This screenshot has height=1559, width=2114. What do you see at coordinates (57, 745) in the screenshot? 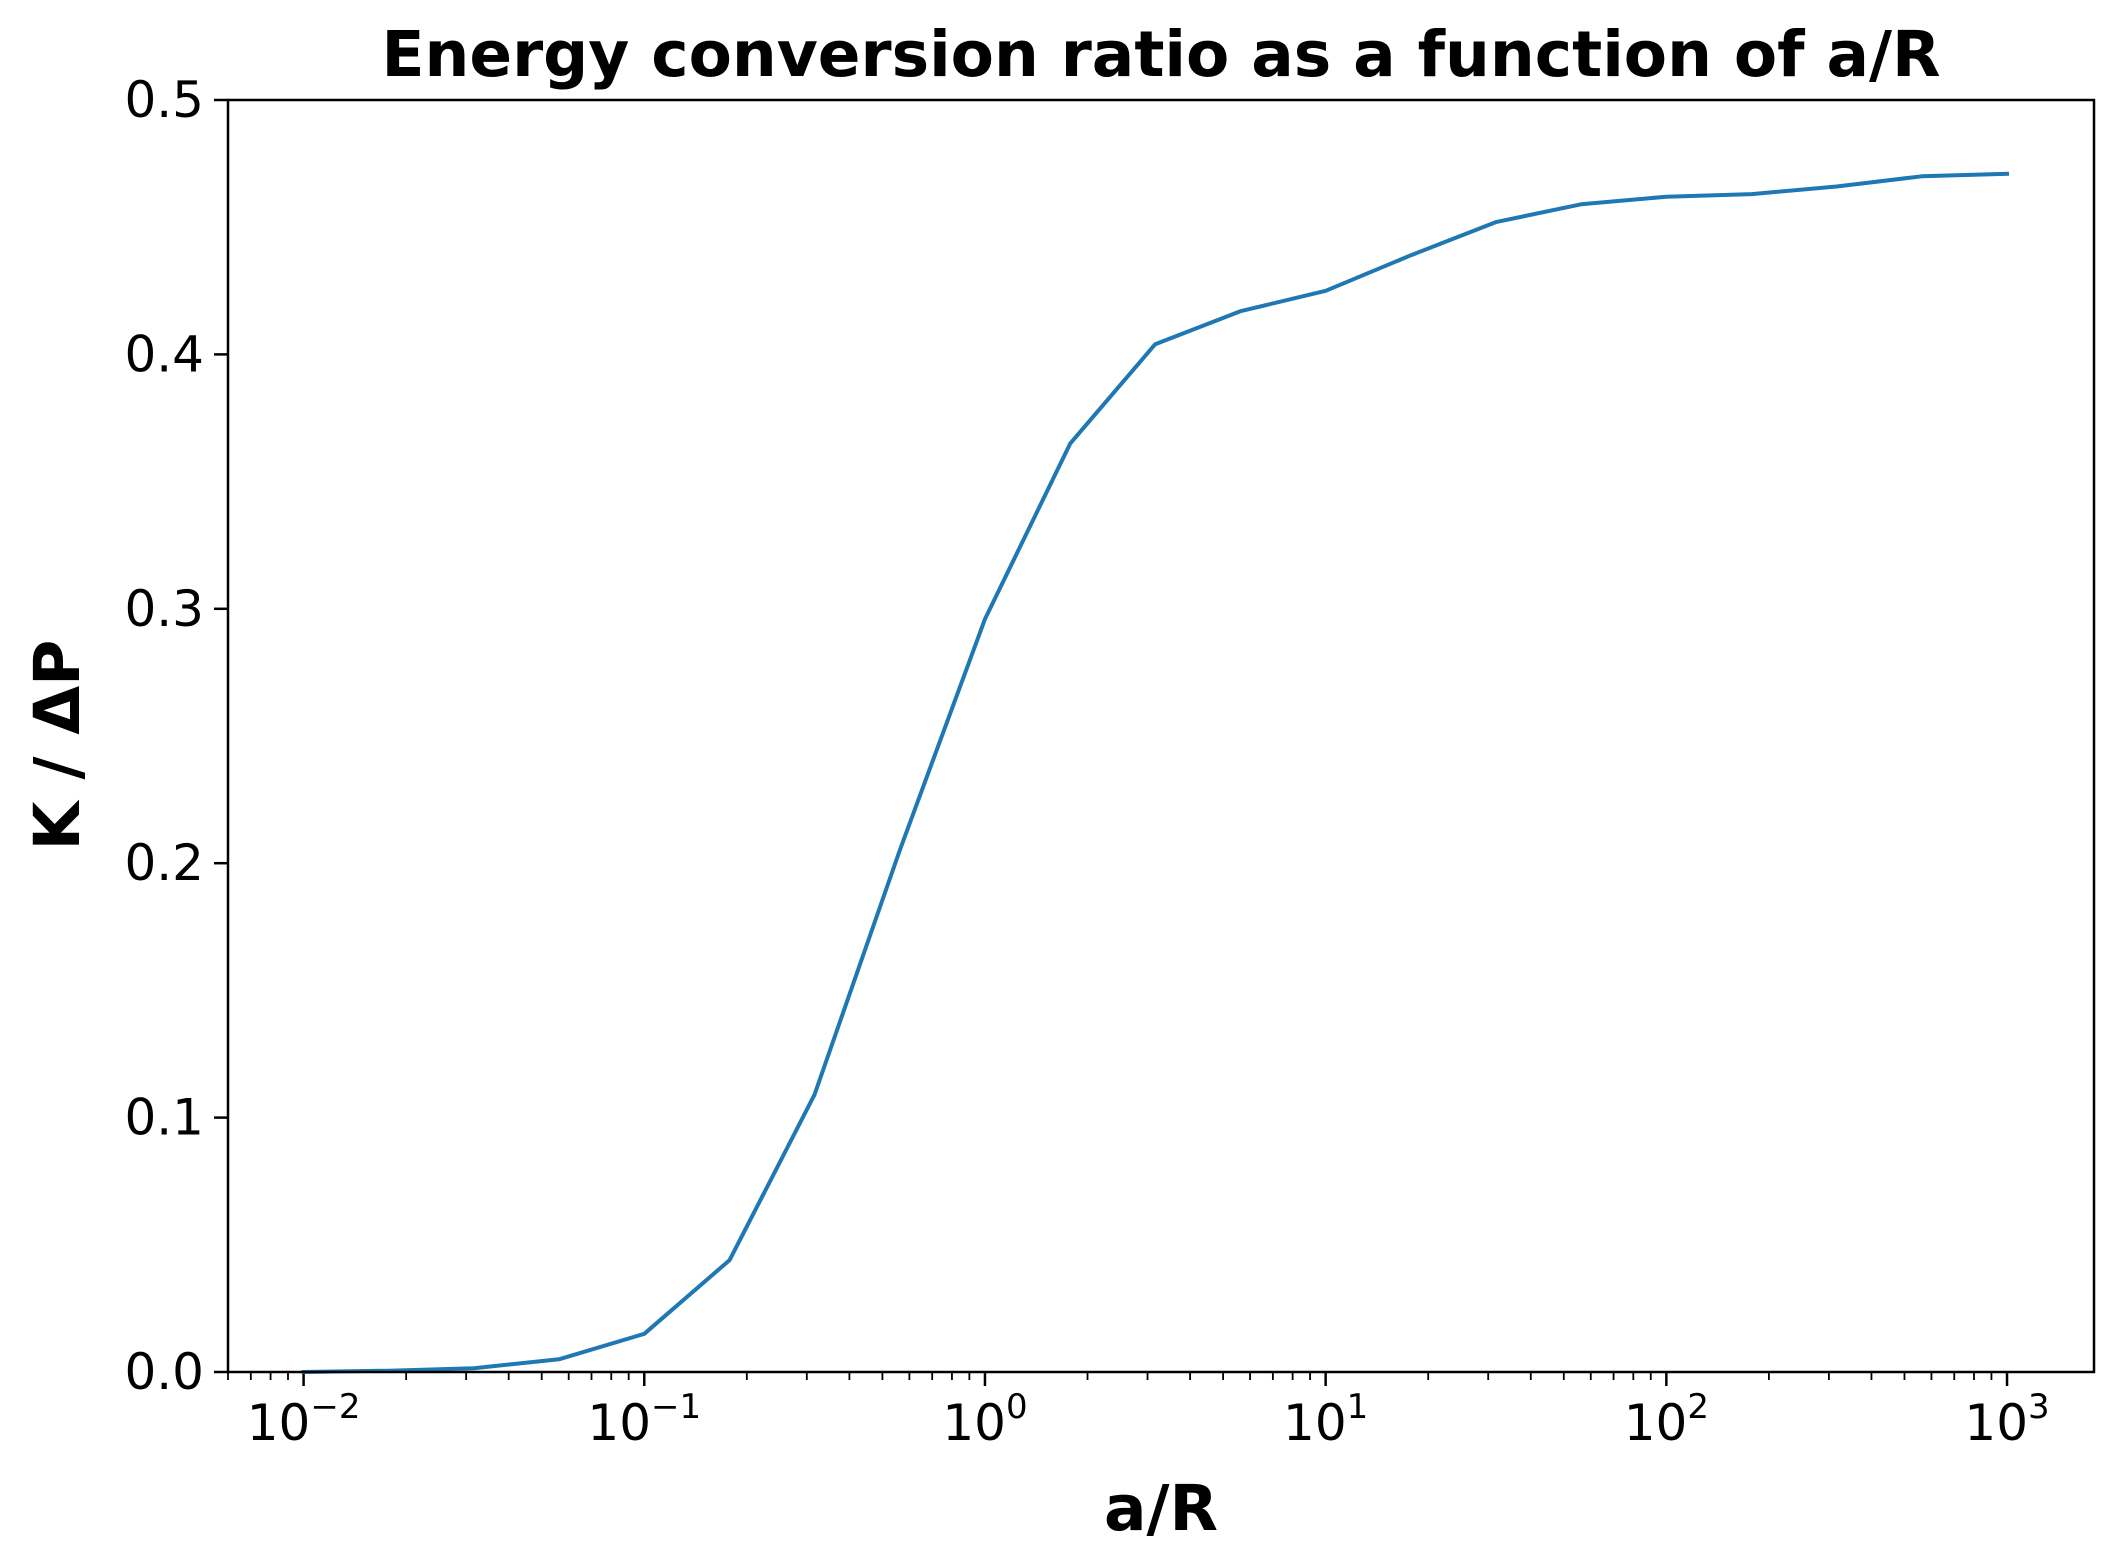
I see `y-axis-label: K / ΔP` at bounding box center [57, 745].